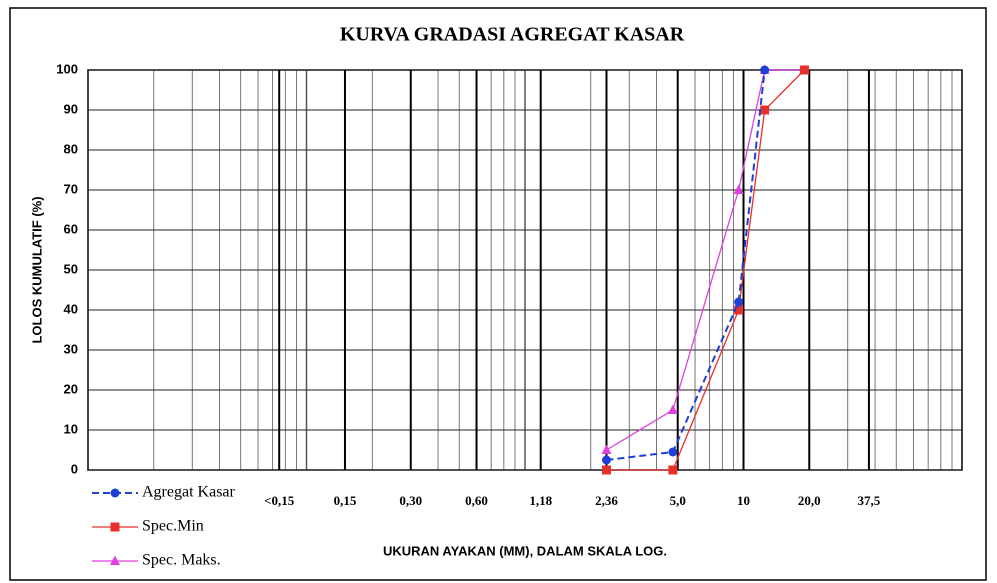  What do you see at coordinates (512, 35) in the screenshot?
I see `chart-title: KURVA GRADASI AGREGAT KASAR` at bounding box center [512, 35].